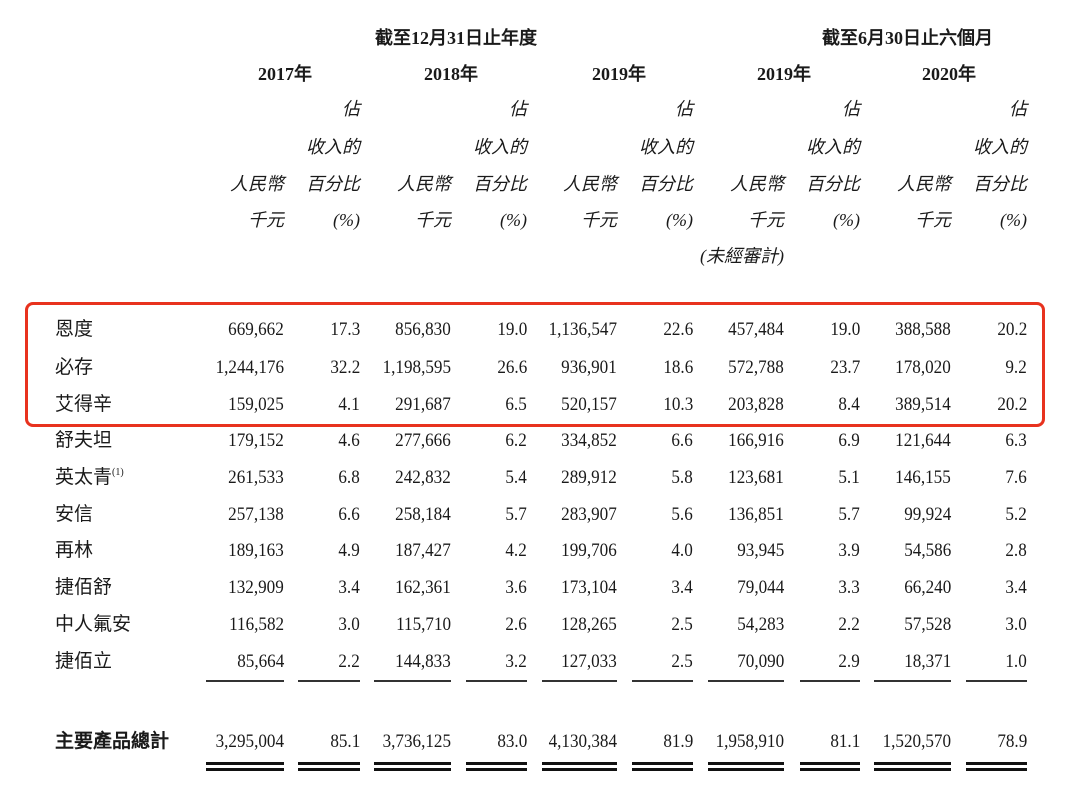 Image resolution: width=1080 pixels, height=793 pixels. Describe the element at coordinates (349, 477) in the screenshot. I see `cell-percent: 6.8` at that location.